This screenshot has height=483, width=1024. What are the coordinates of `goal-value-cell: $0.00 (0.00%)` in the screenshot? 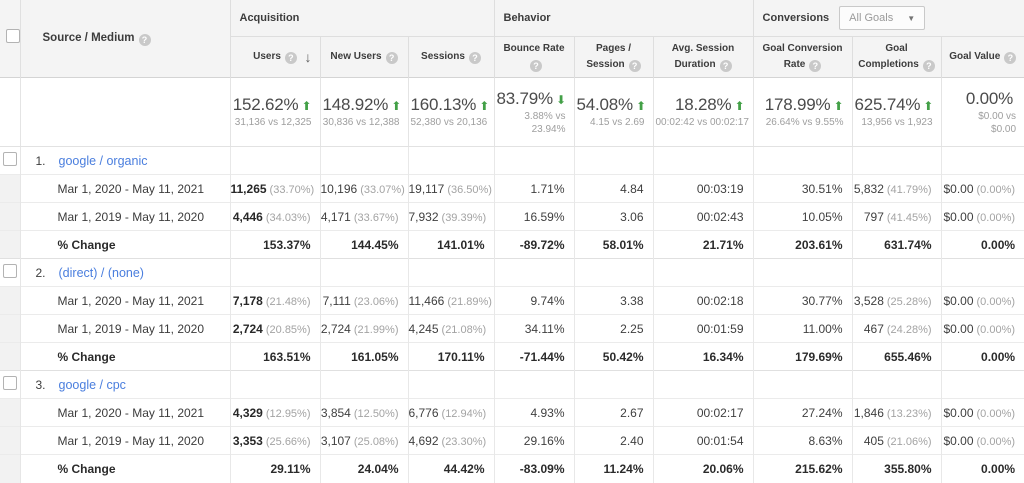 It's located at (982, 440).